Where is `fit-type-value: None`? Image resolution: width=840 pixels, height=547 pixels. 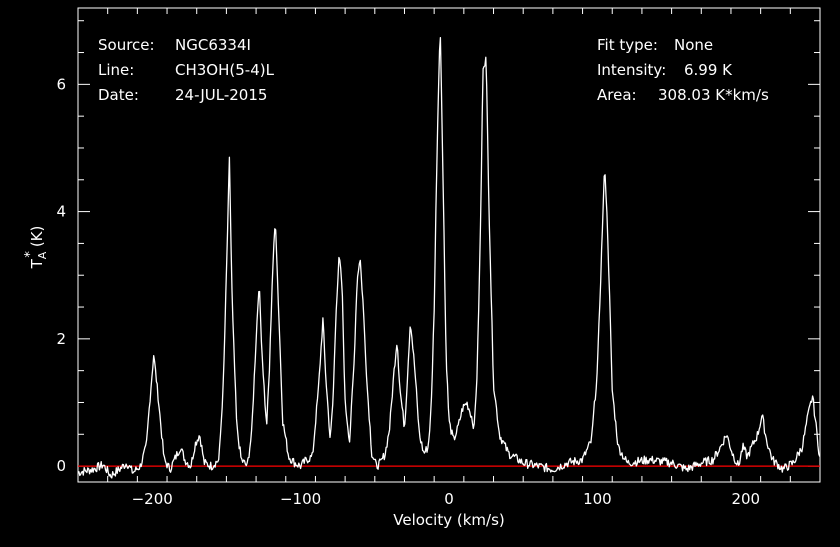 fit-type-value: None is located at coordinates (693, 45).